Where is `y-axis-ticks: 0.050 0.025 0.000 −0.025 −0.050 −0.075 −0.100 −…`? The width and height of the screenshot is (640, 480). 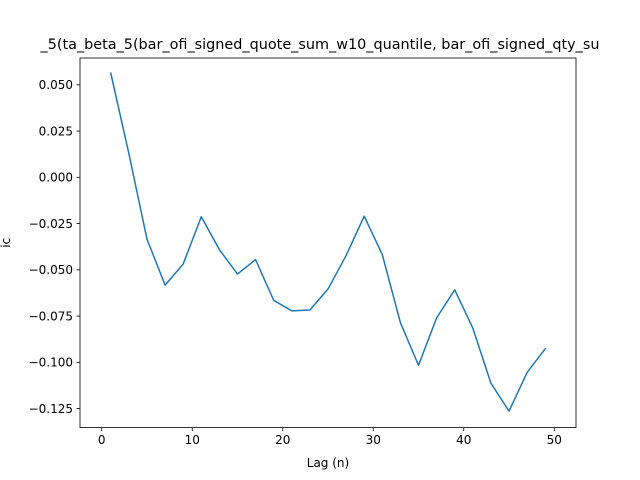
y-axis-ticks: 0.050 0.025 0.000 −0.025 −0.050 −0.075 −0.100 −… is located at coordinates (54, 247).